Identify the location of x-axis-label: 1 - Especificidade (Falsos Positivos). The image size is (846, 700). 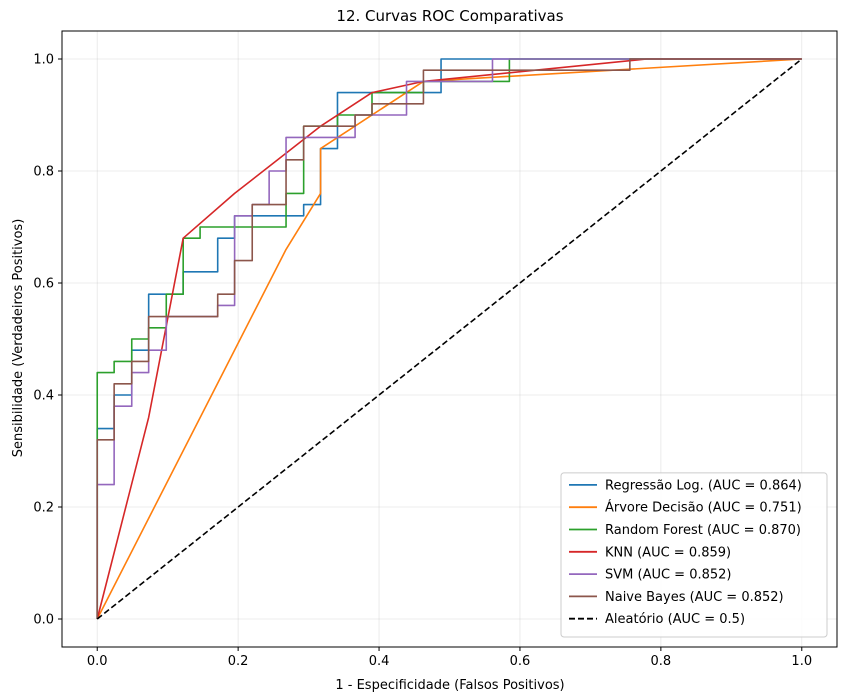
(449, 685).